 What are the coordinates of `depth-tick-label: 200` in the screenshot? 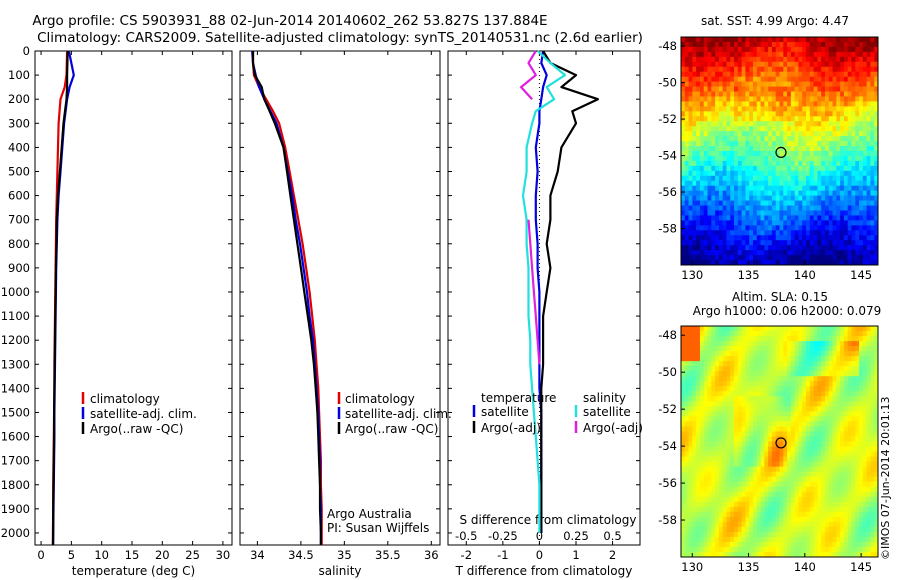 It's located at (19, 99).